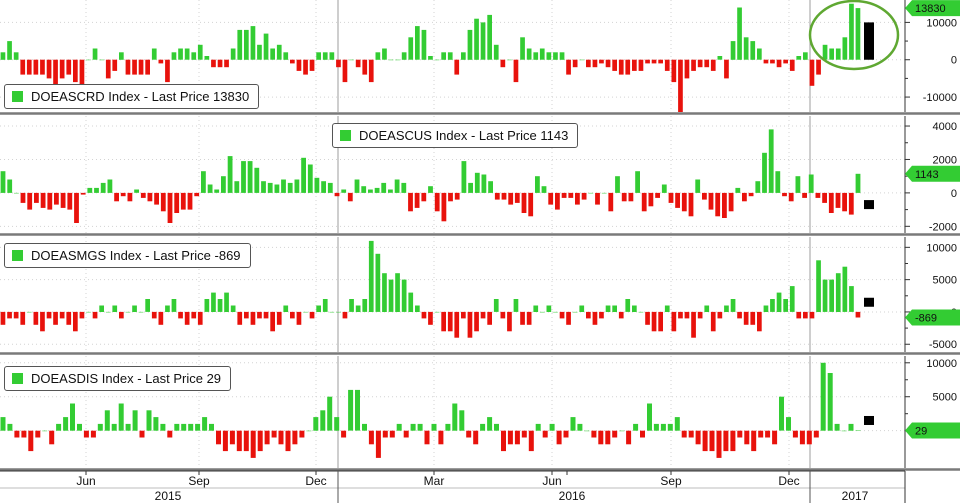  What do you see at coordinates (140, 96) in the screenshot?
I see `legend-text-1: DOEASCRD Index - Last Price 13830` at bounding box center [140, 96].